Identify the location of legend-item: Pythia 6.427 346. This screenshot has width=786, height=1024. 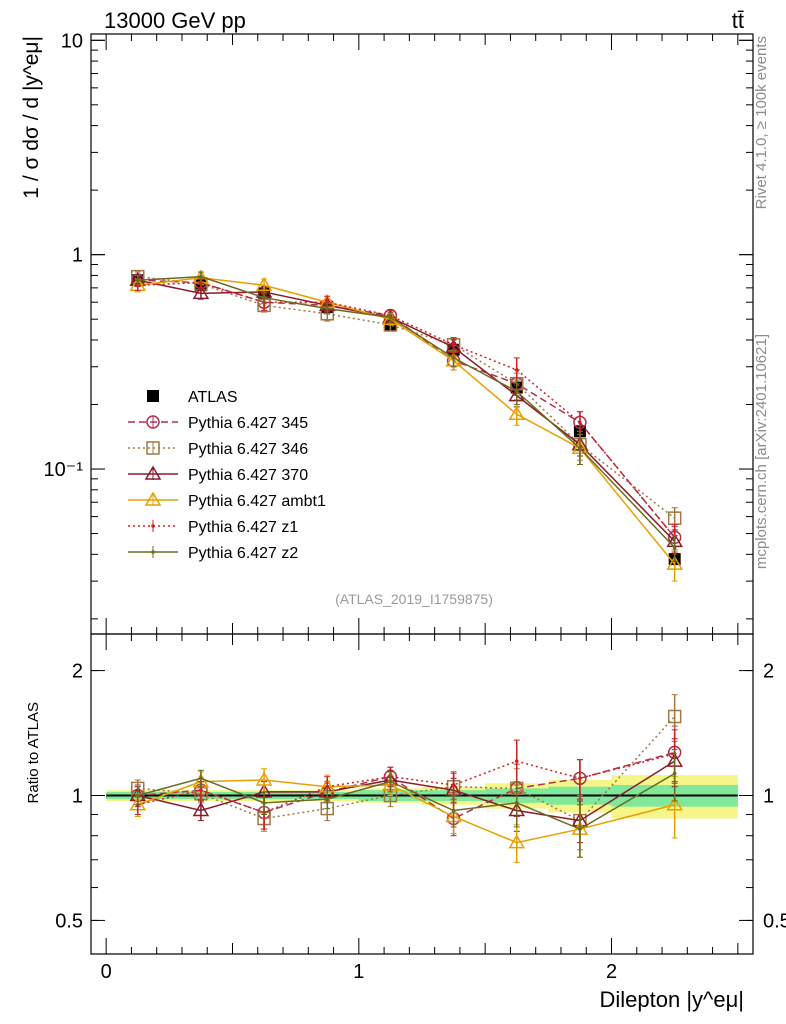
(218, 449).